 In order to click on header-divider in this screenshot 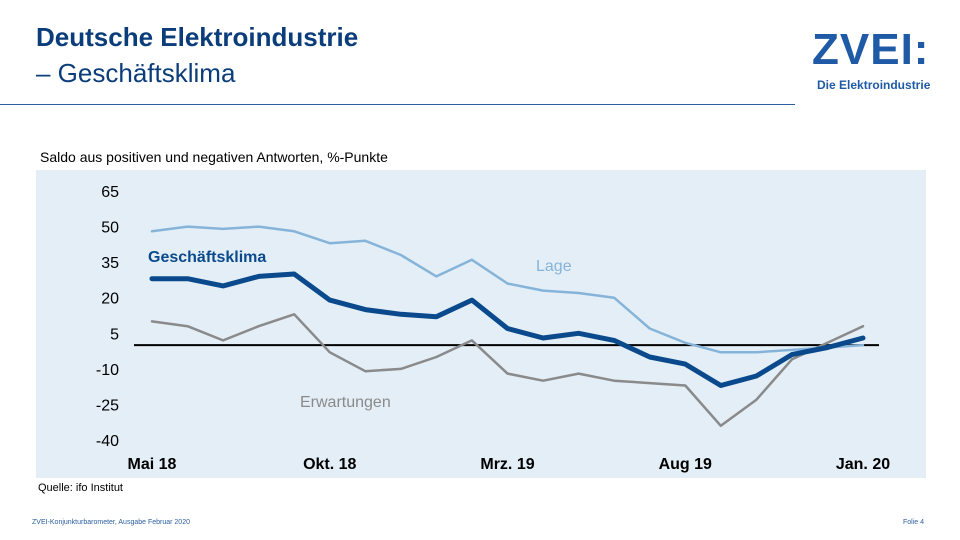, I will do `click(397, 104)`.